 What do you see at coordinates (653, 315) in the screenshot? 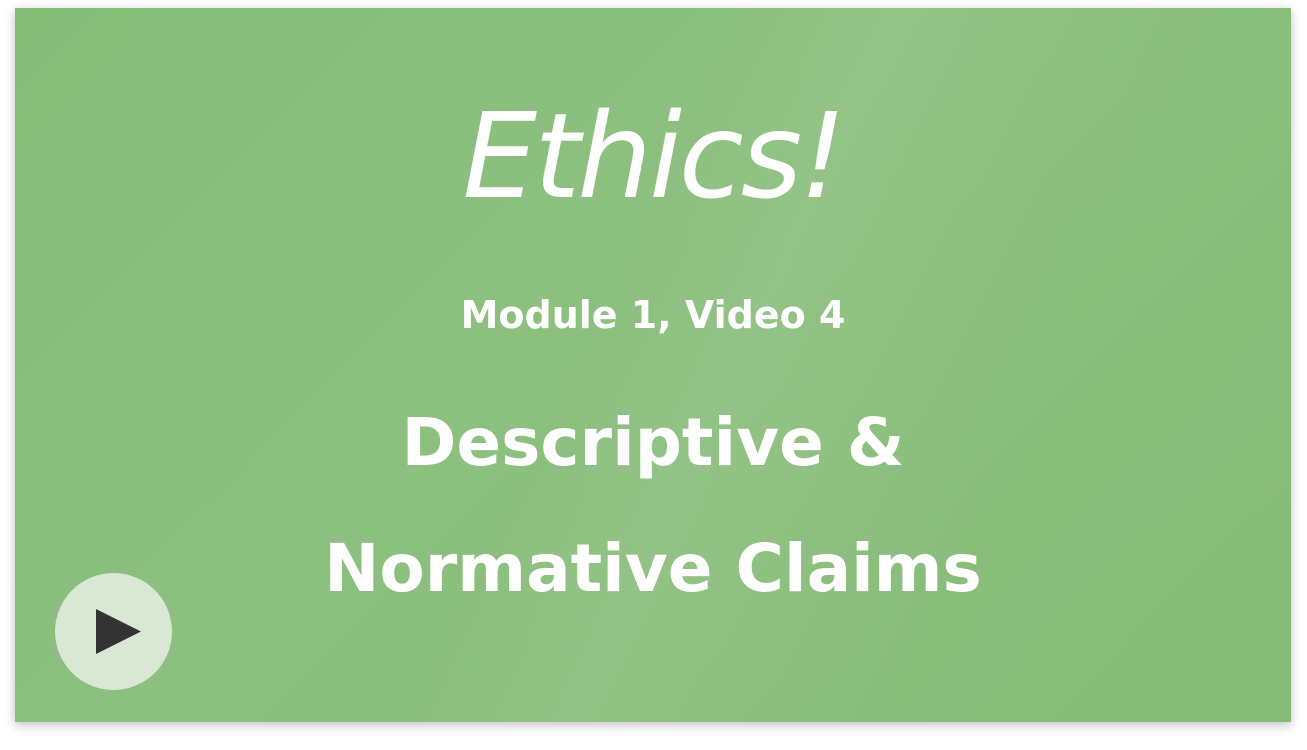
I see `module-label: Module 1, Video 4` at bounding box center [653, 315].